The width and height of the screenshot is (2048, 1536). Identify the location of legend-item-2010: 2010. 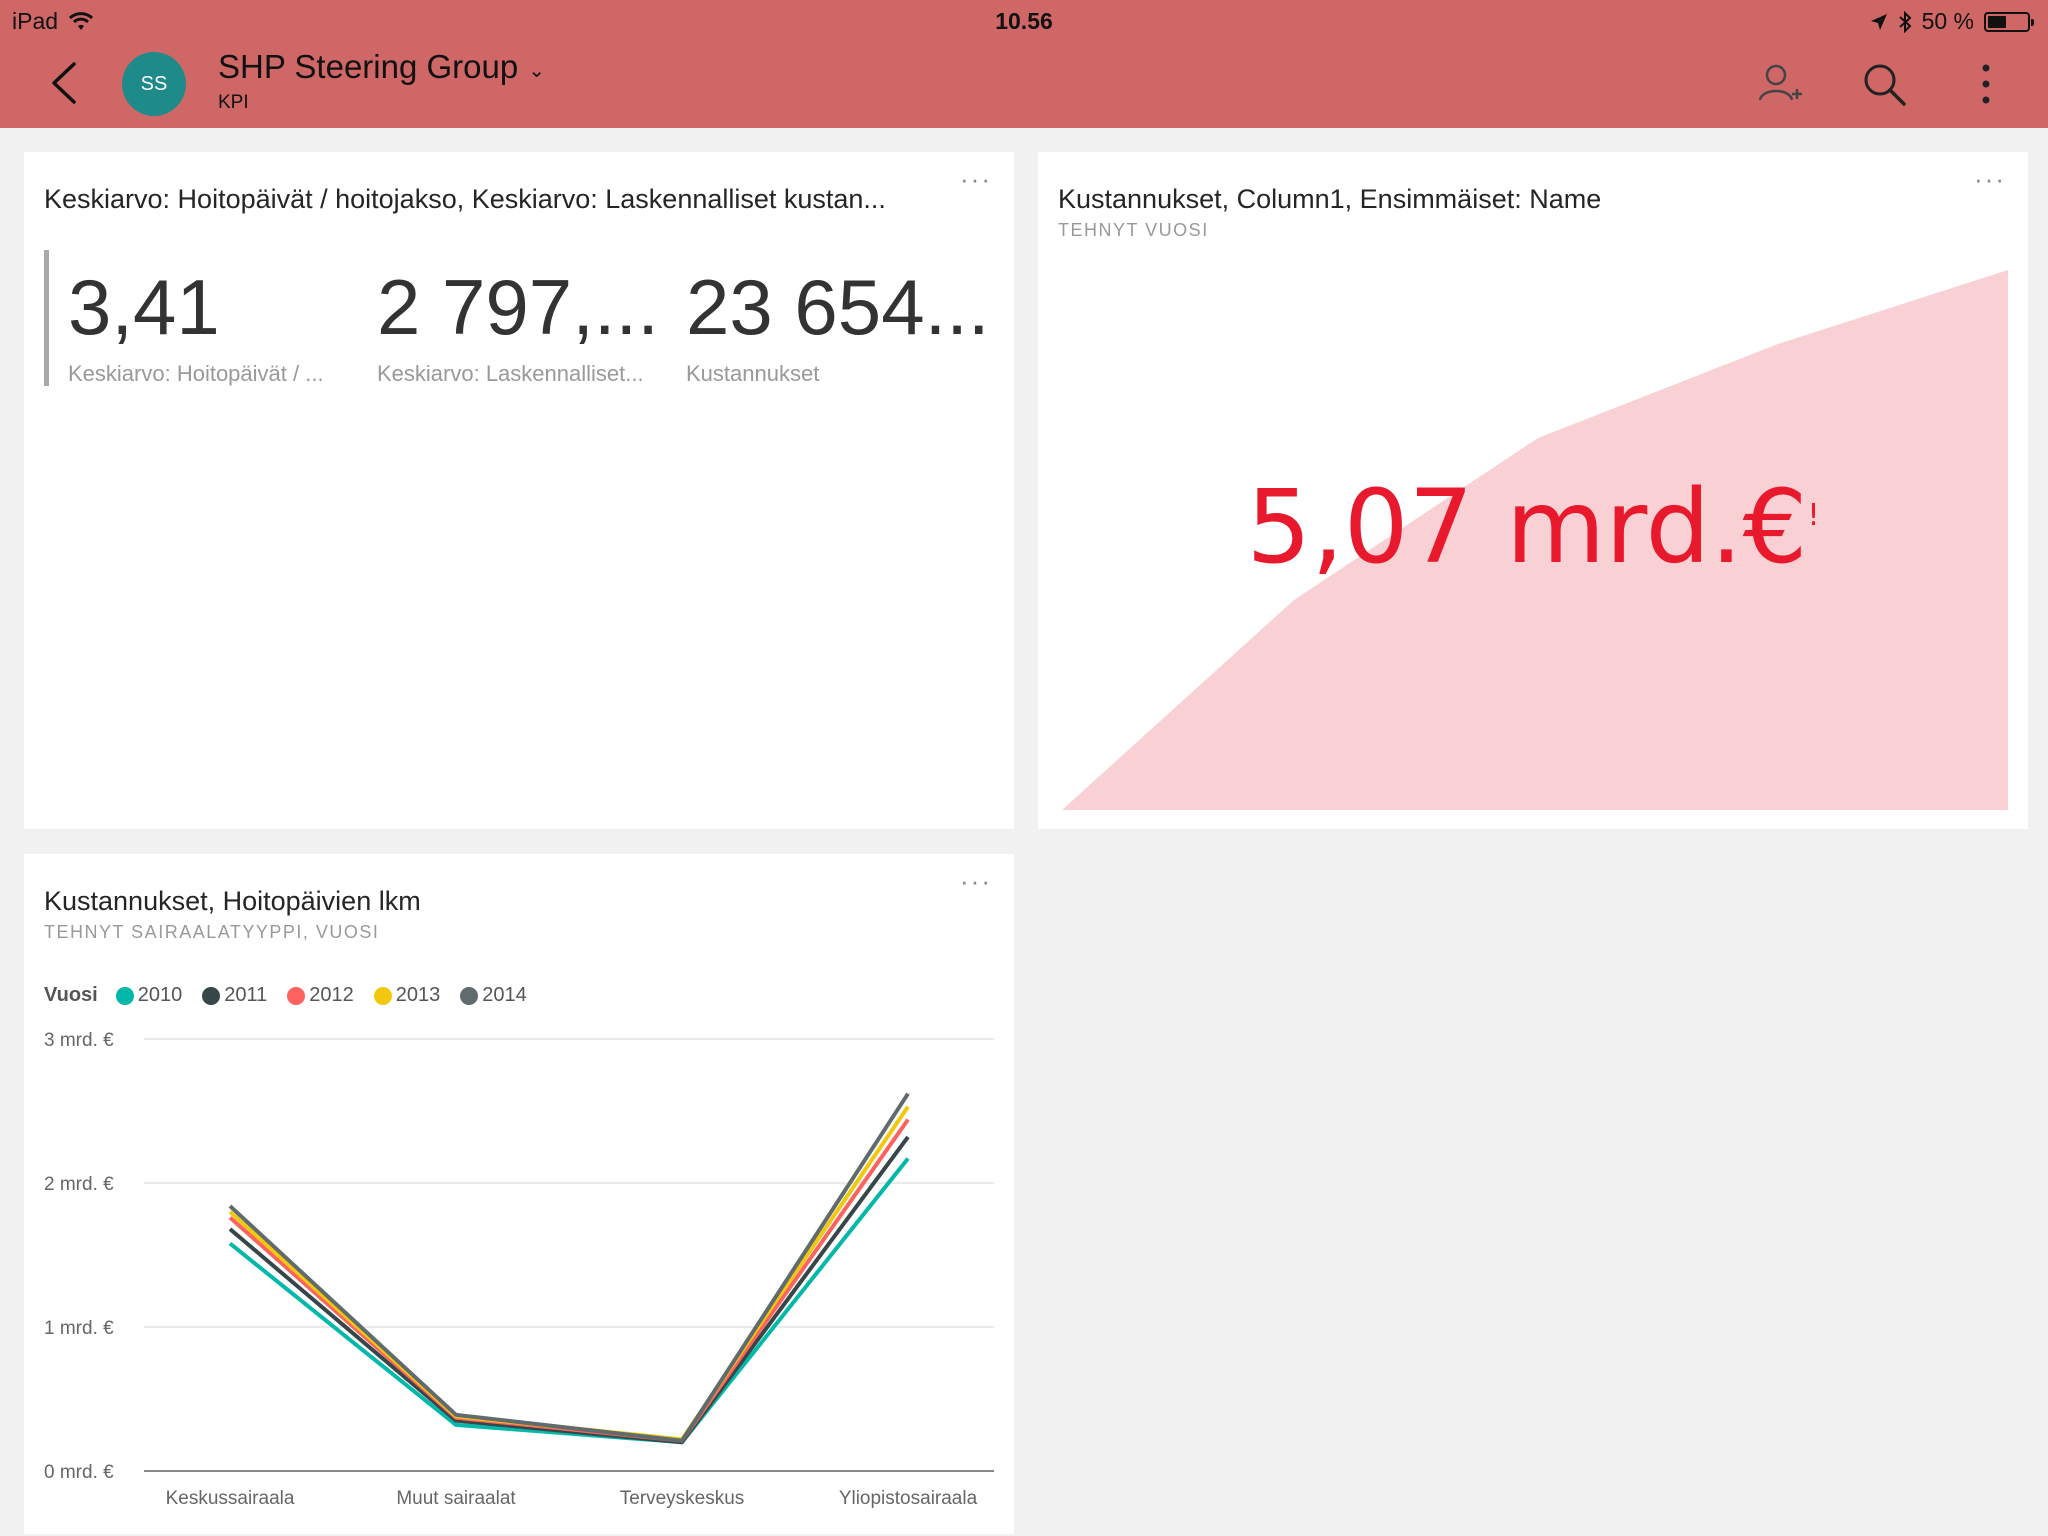
(149, 995).